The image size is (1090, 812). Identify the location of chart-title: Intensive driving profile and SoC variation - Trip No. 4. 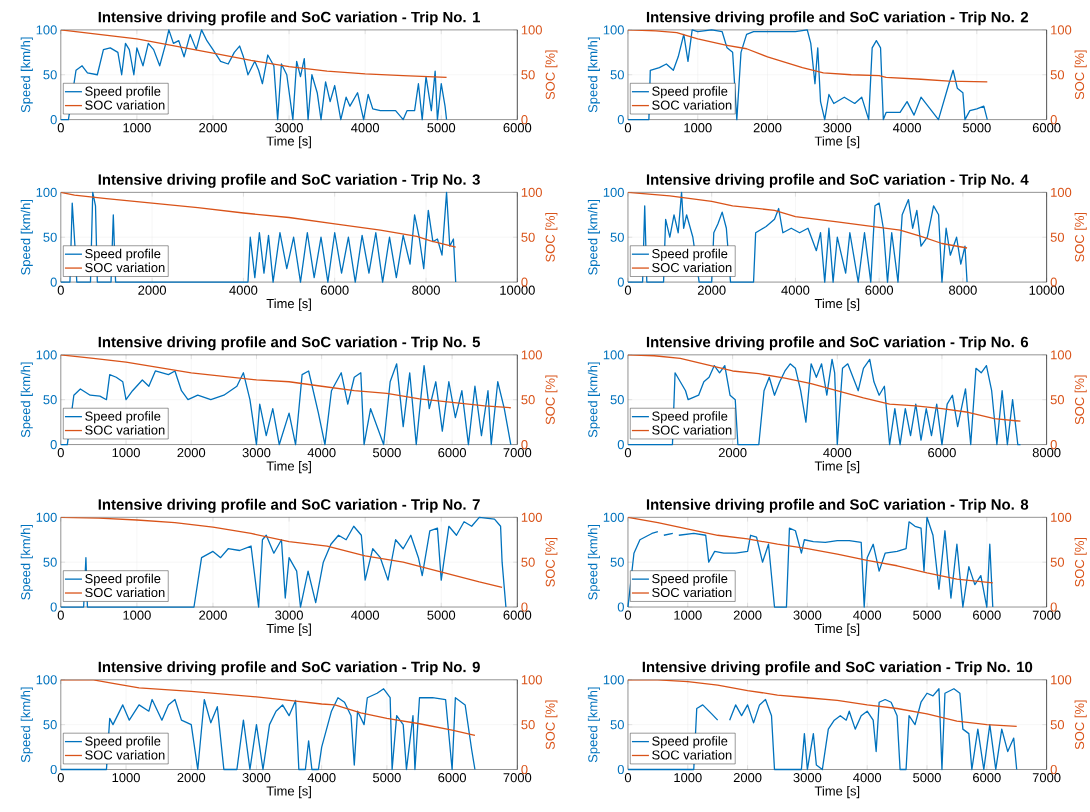
(837, 180).